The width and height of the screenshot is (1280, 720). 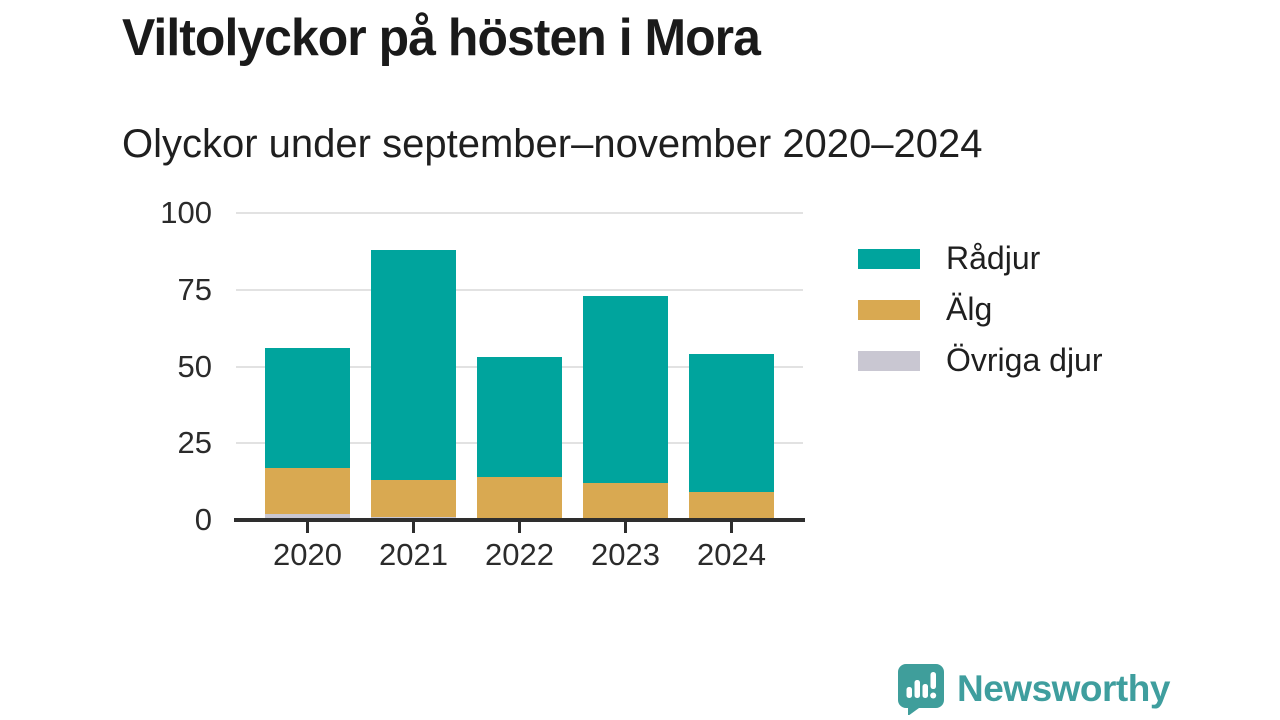 I want to click on y-axis-tick-label: 0, so click(x=203, y=519).